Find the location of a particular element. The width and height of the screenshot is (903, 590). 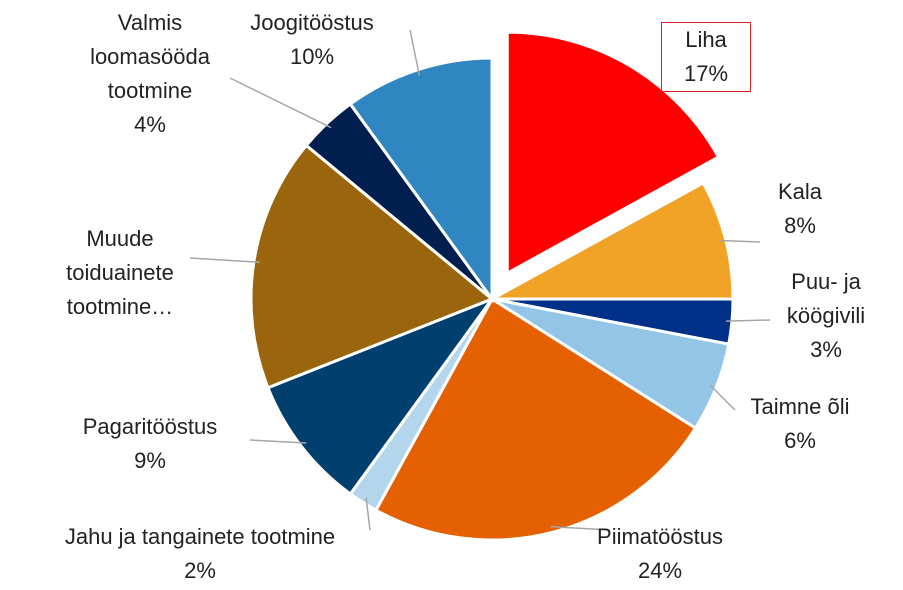

slice-label: Piimatööstus 24% is located at coordinates (660, 554).